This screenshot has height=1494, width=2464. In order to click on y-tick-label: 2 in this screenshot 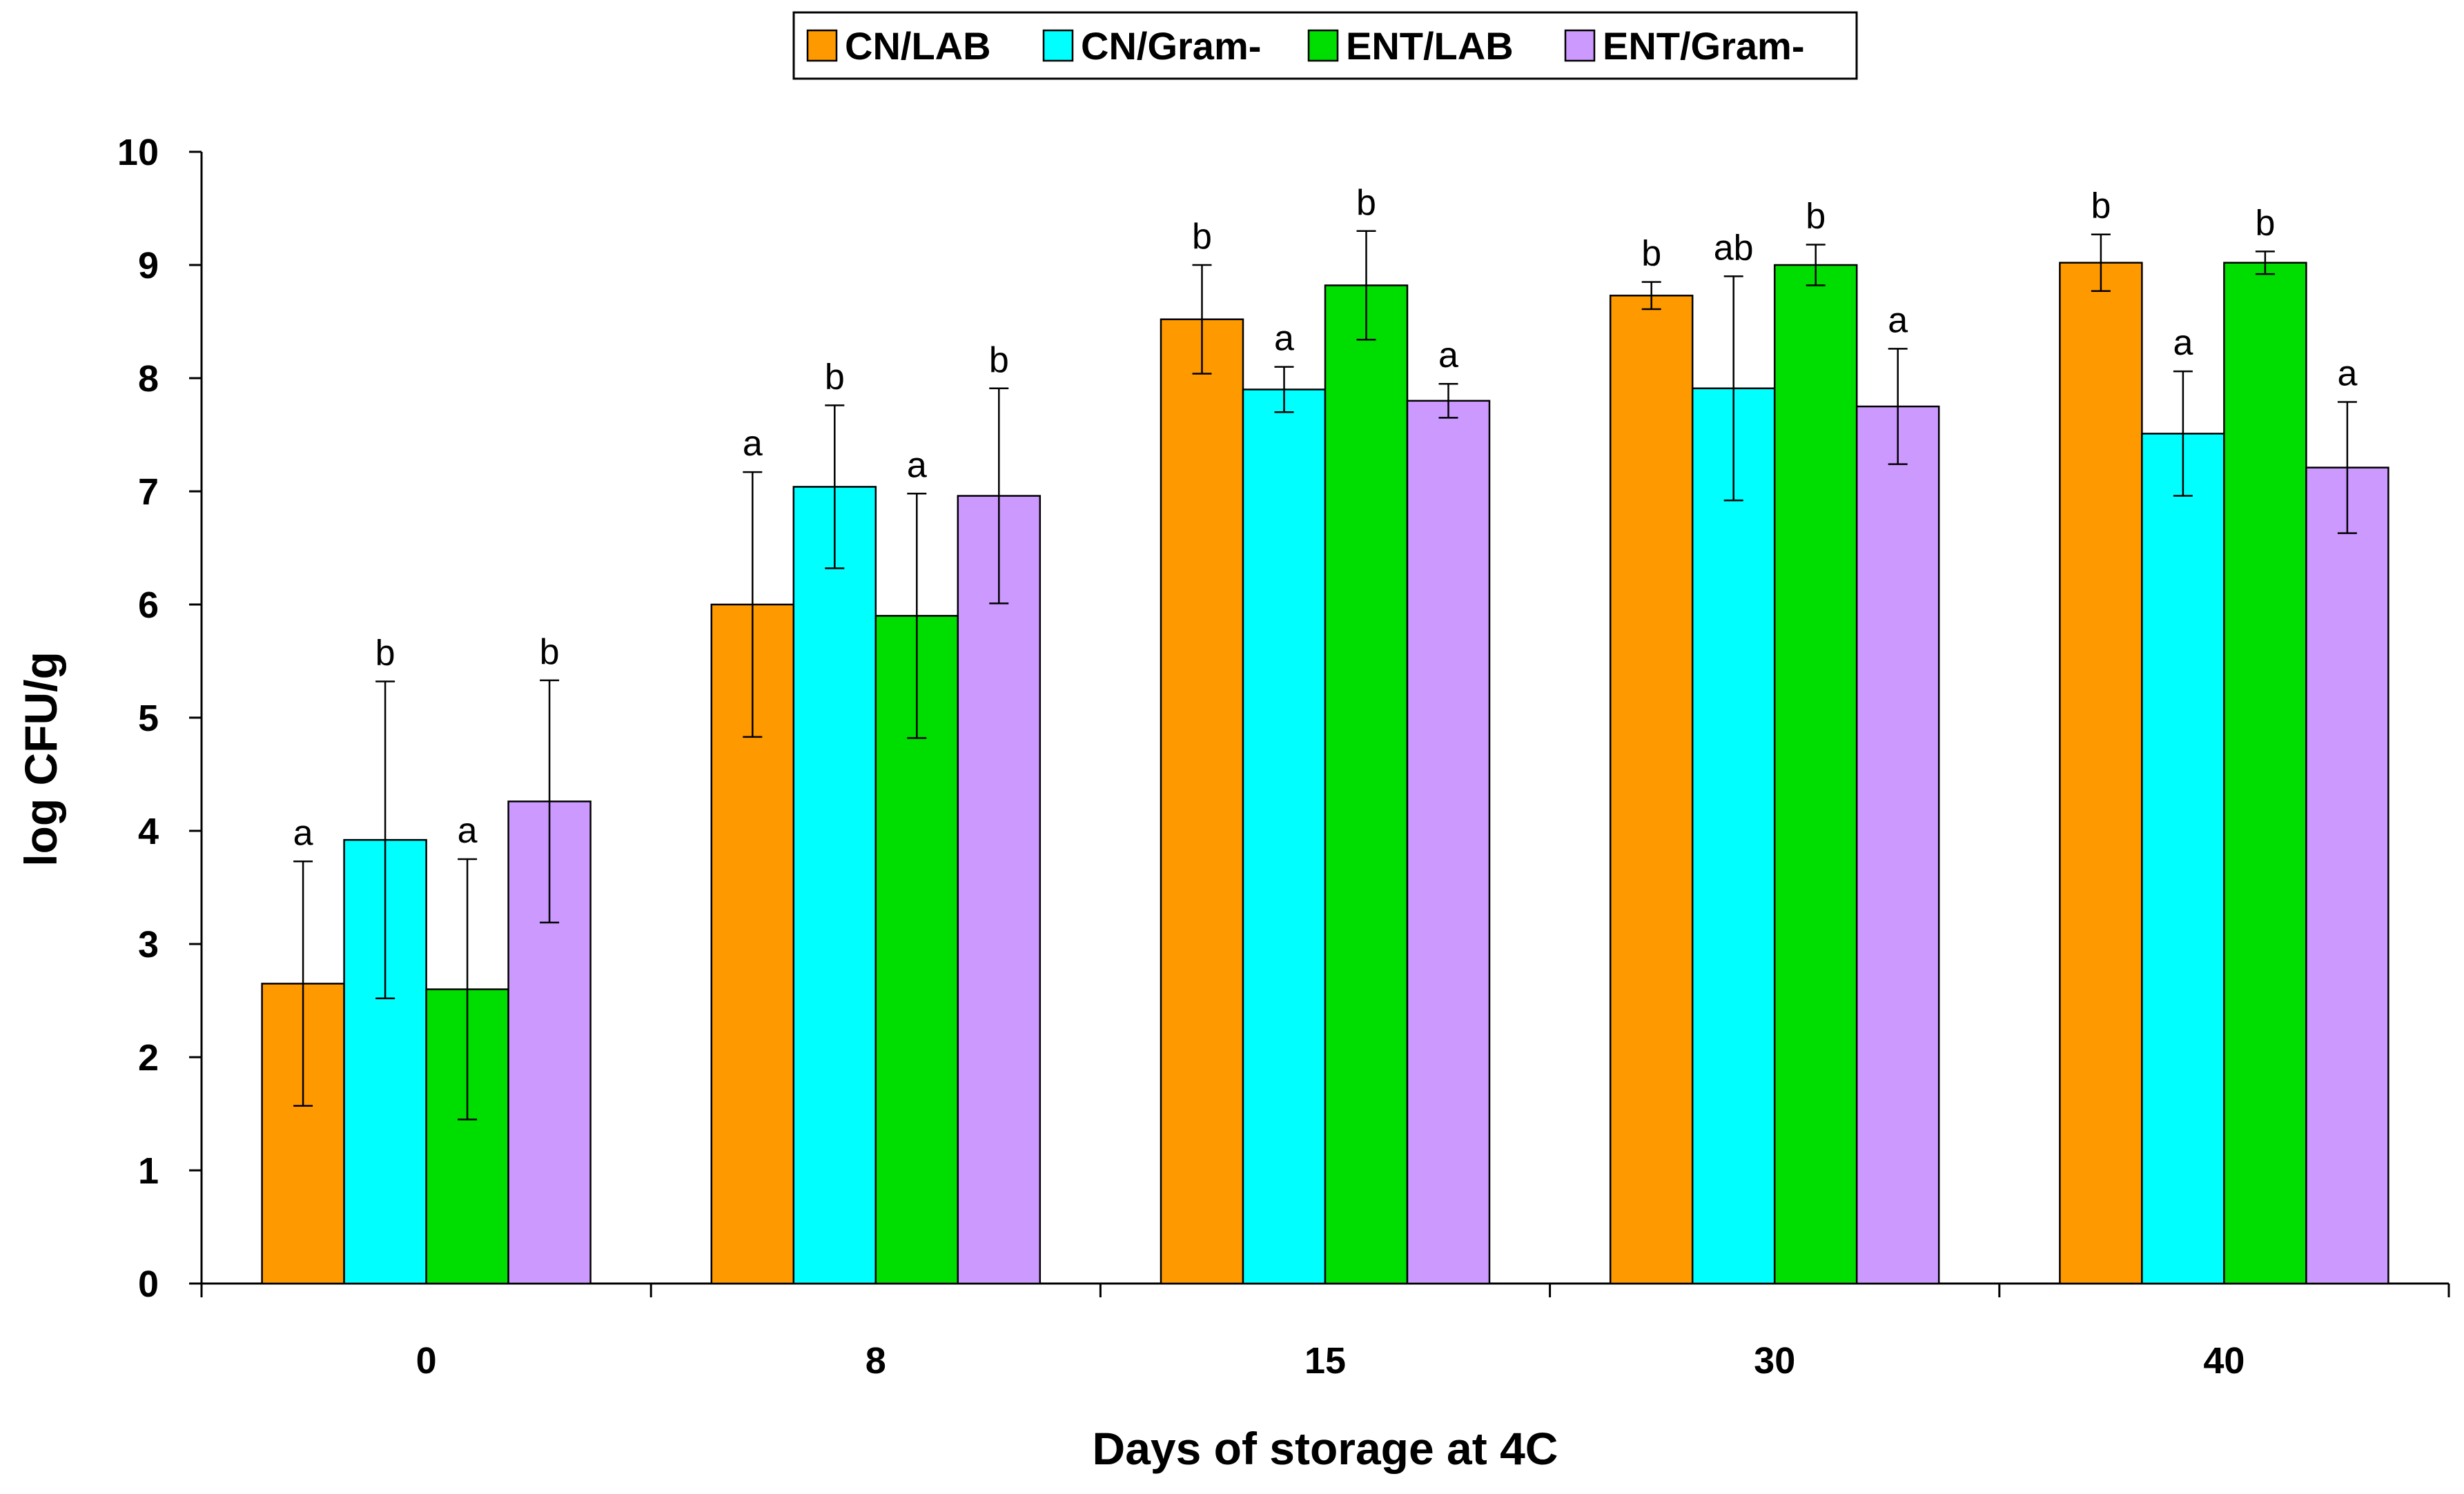, I will do `click(149, 1058)`.